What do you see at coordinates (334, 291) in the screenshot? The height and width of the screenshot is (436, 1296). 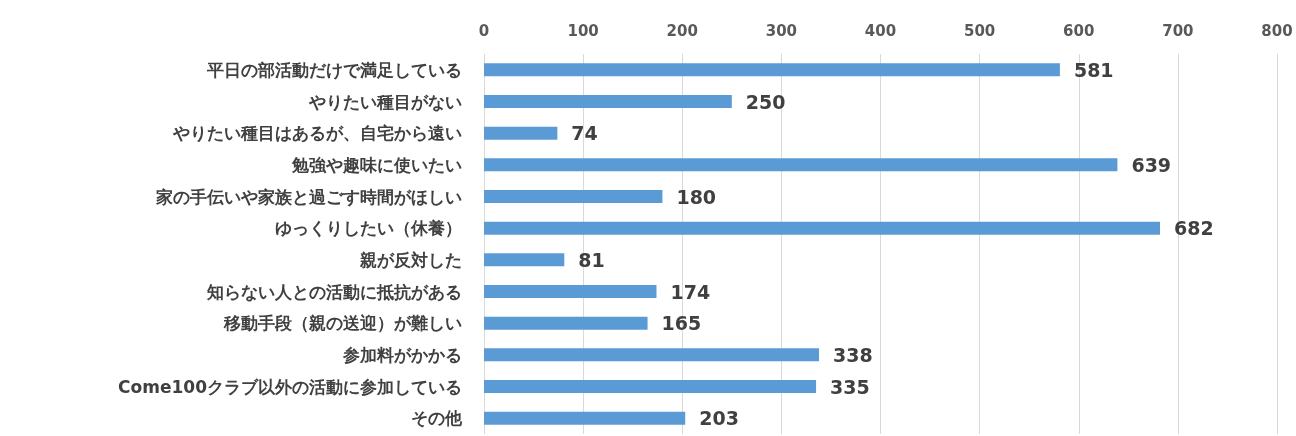 I see `y-tick-label: 知らない人との活動に抵抗がある` at bounding box center [334, 291].